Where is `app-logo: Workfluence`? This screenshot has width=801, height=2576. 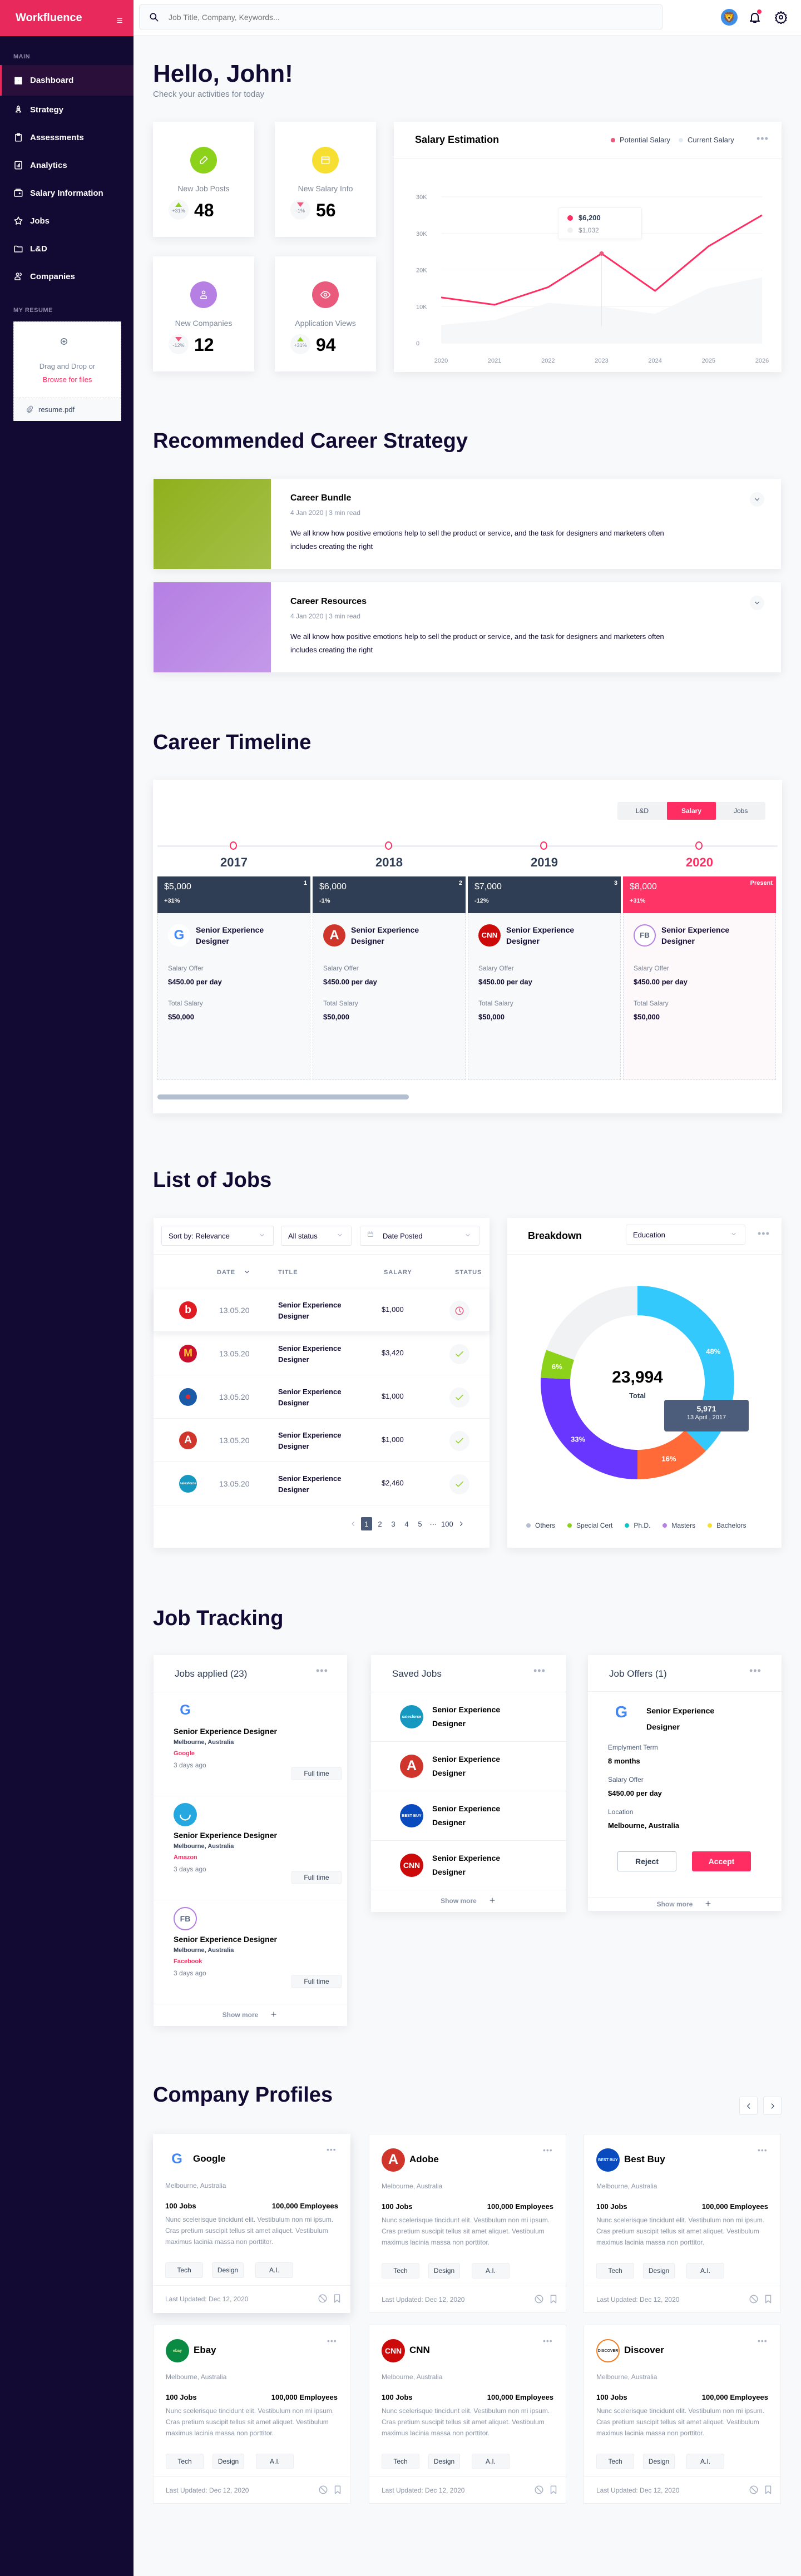
app-logo: Workfluence is located at coordinates (49, 18).